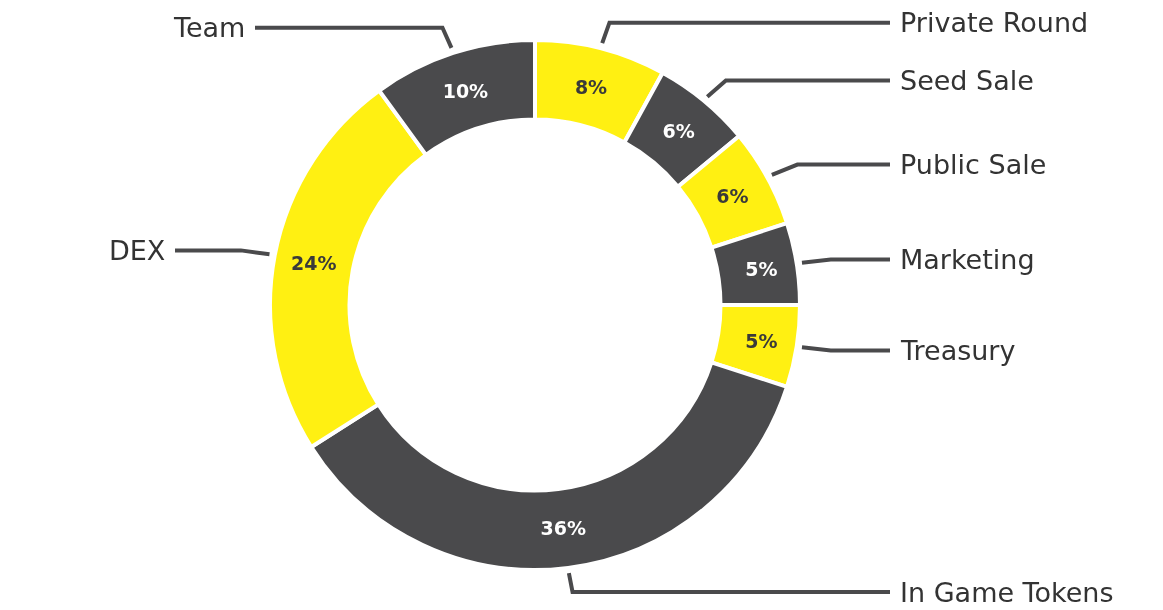  What do you see at coordinates (958, 350) in the screenshot?
I see `slice-label: Treasury` at bounding box center [958, 350].